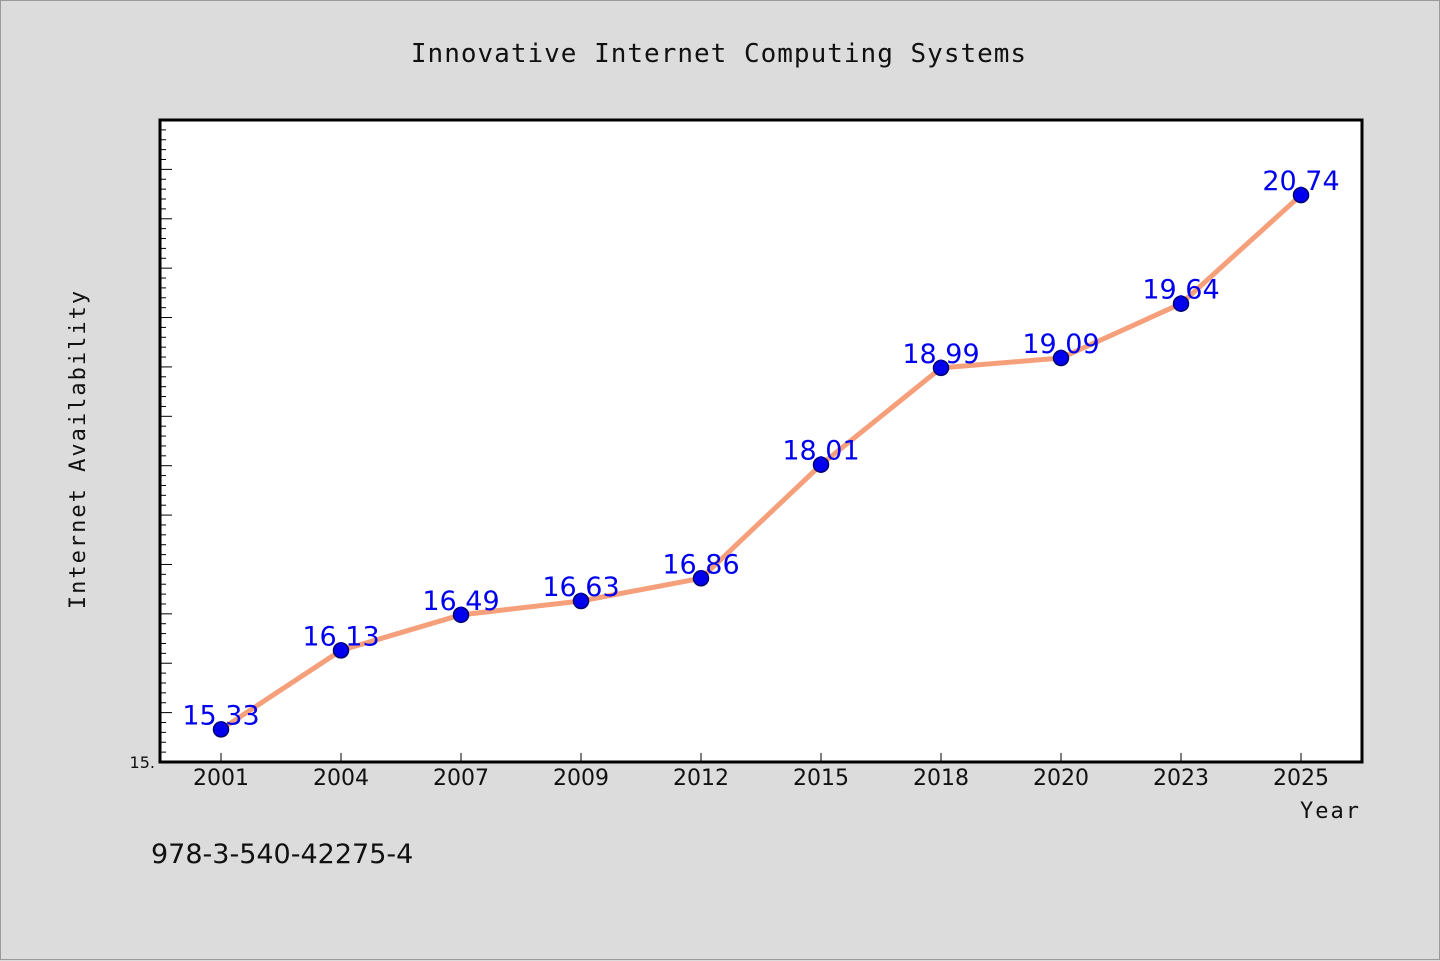 The image size is (1440, 961). Describe the element at coordinates (282, 854) in the screenshot. I see `footnote-isbn: 978-3-540-42275-4` at that location.